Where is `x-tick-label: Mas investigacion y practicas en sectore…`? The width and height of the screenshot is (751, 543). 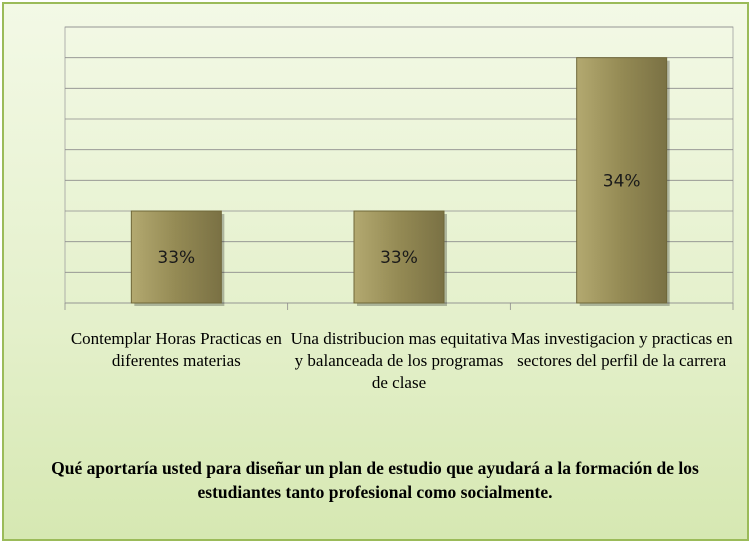
x-tick-label: Mas investigacion y practicas en sectore… is located at coordinates (621, 349).